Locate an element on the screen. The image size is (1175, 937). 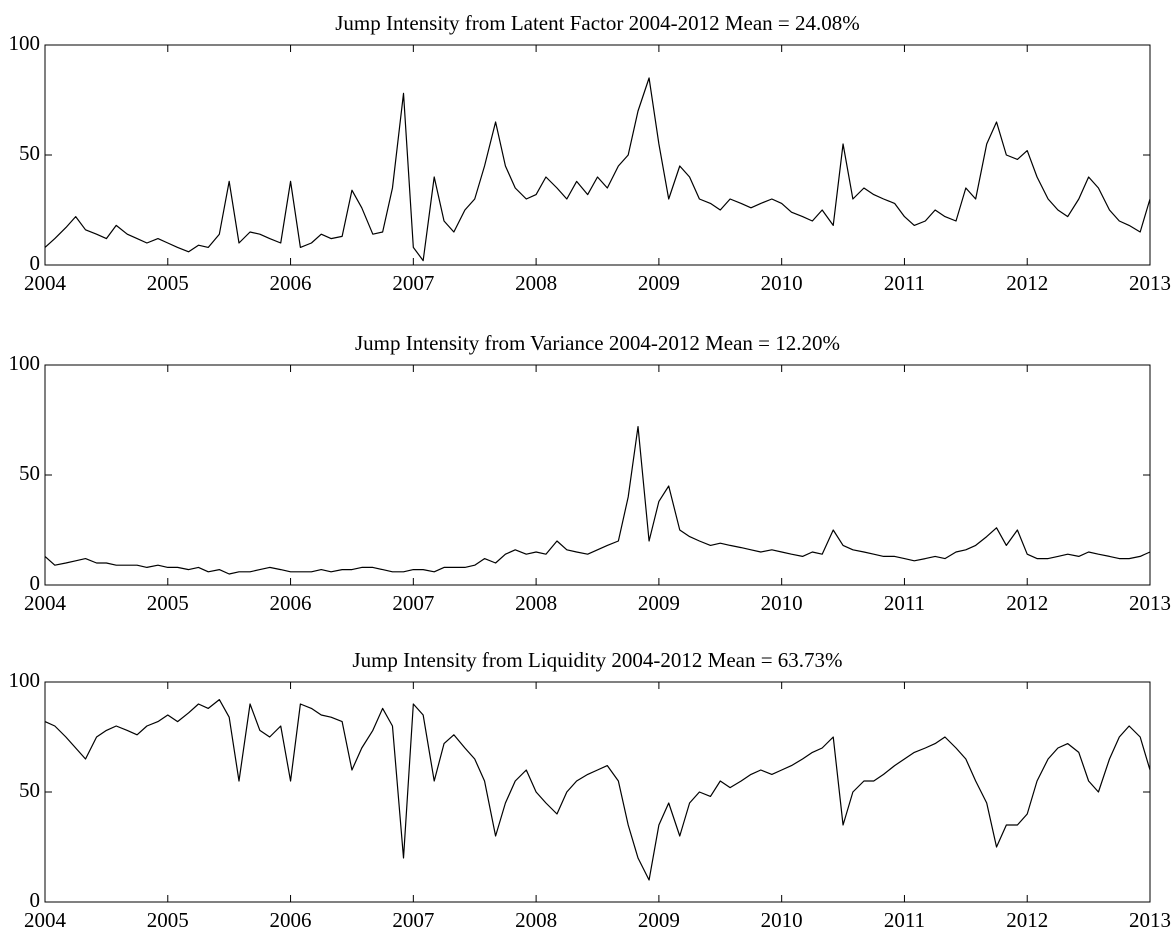
data-line is located at coordinates (597, 500).